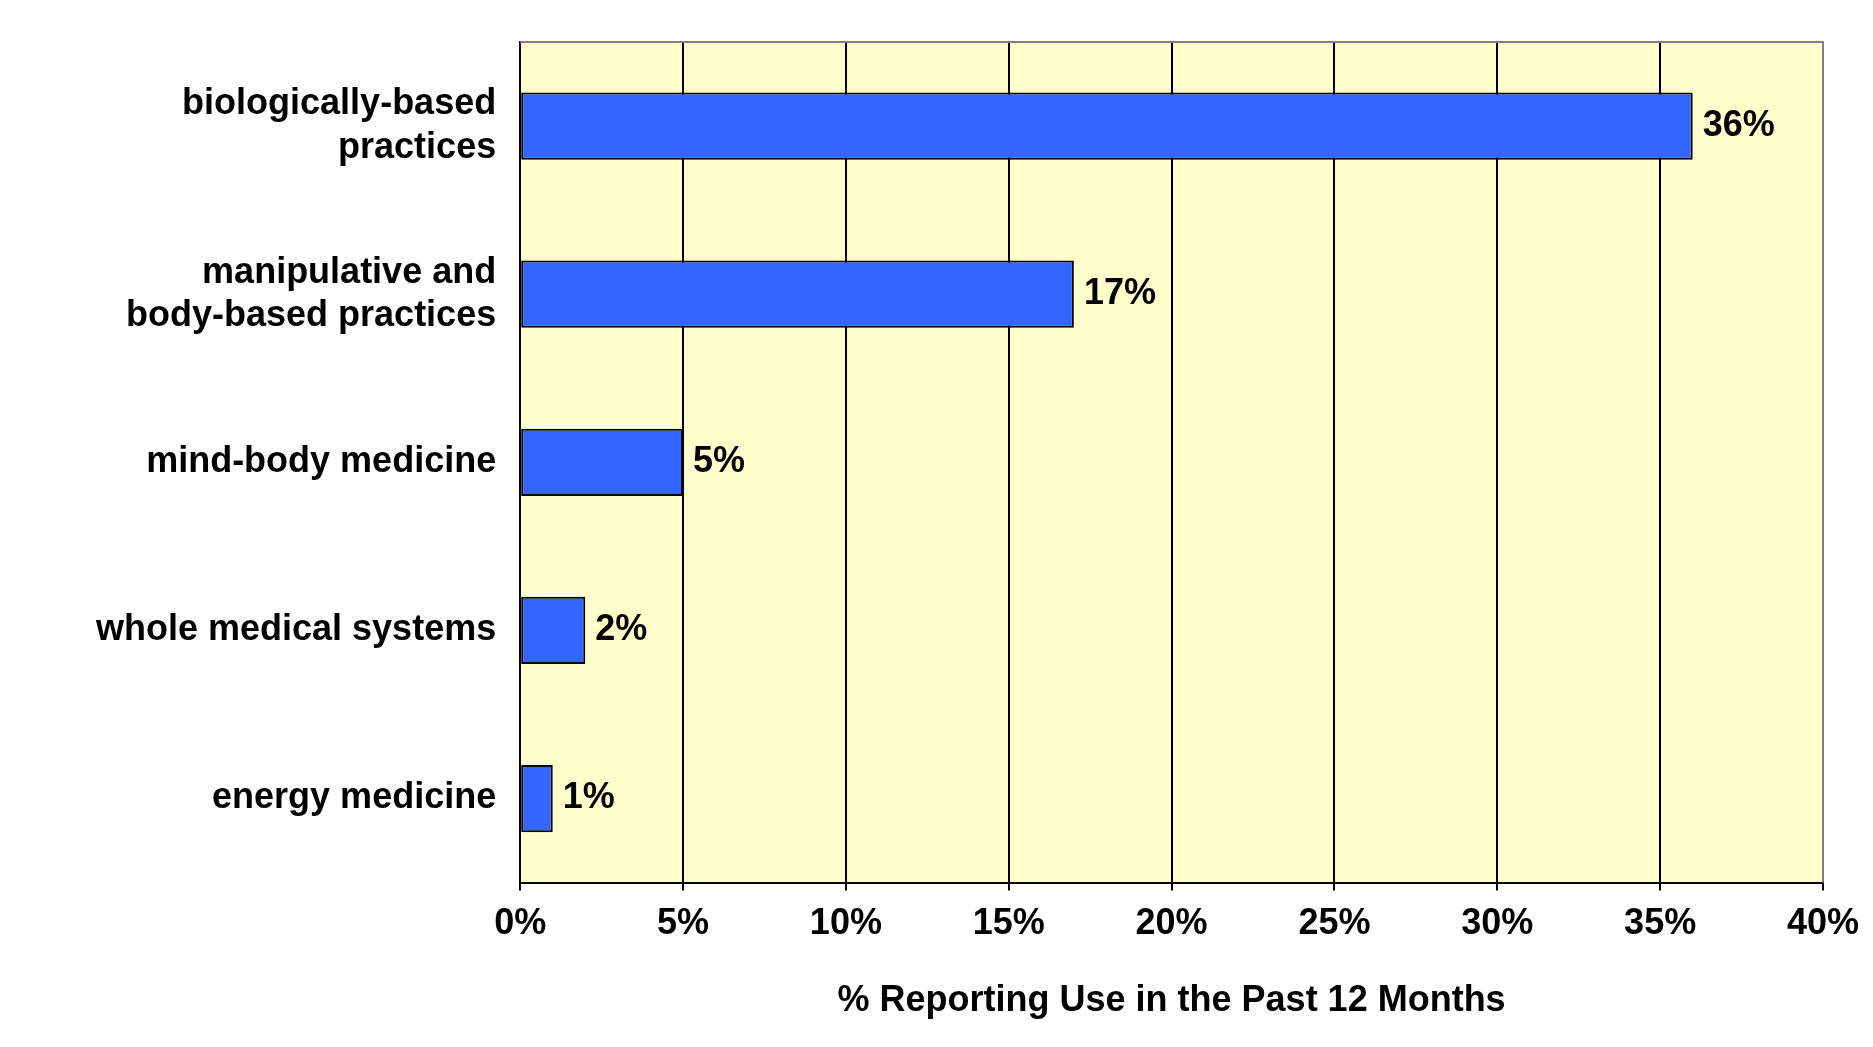 The image size is (1873, 1047). Describe the element at coordinates (296, 628) in the screenshot. I see `y-tick-label: whole medical systems` at that location.